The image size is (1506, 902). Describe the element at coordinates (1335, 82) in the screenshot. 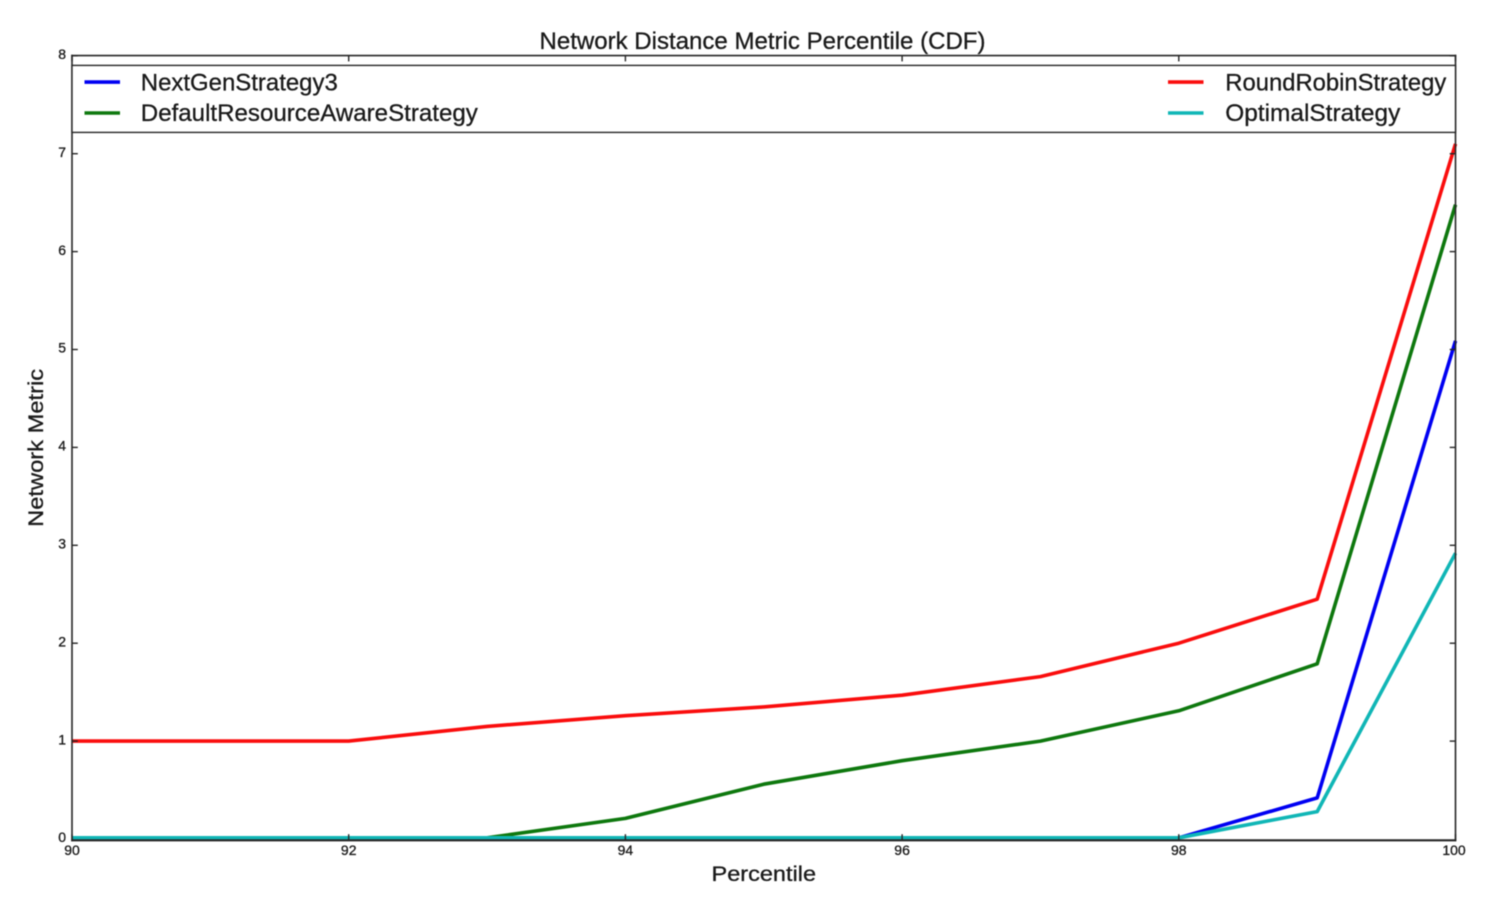

I see `svg-text: RoundRobinStrategy` at that location.